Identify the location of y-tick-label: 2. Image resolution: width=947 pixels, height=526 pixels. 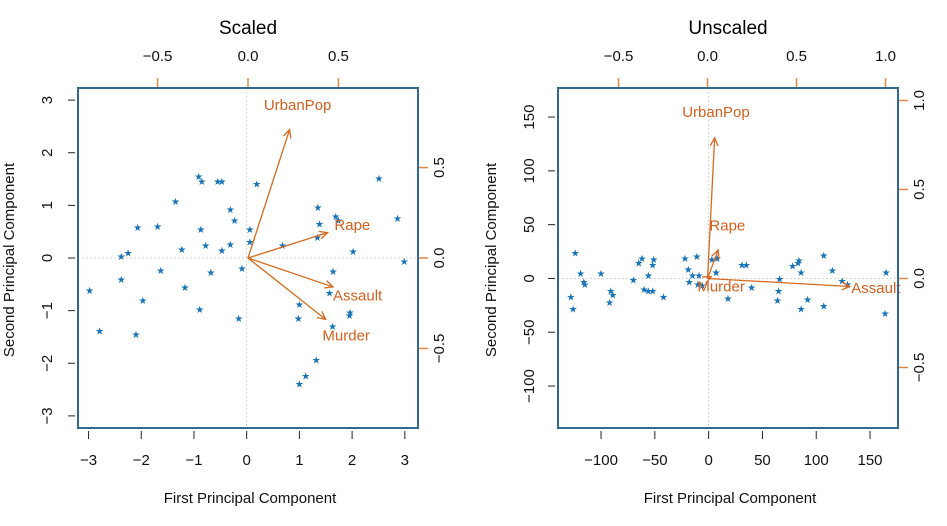
(47, 153).